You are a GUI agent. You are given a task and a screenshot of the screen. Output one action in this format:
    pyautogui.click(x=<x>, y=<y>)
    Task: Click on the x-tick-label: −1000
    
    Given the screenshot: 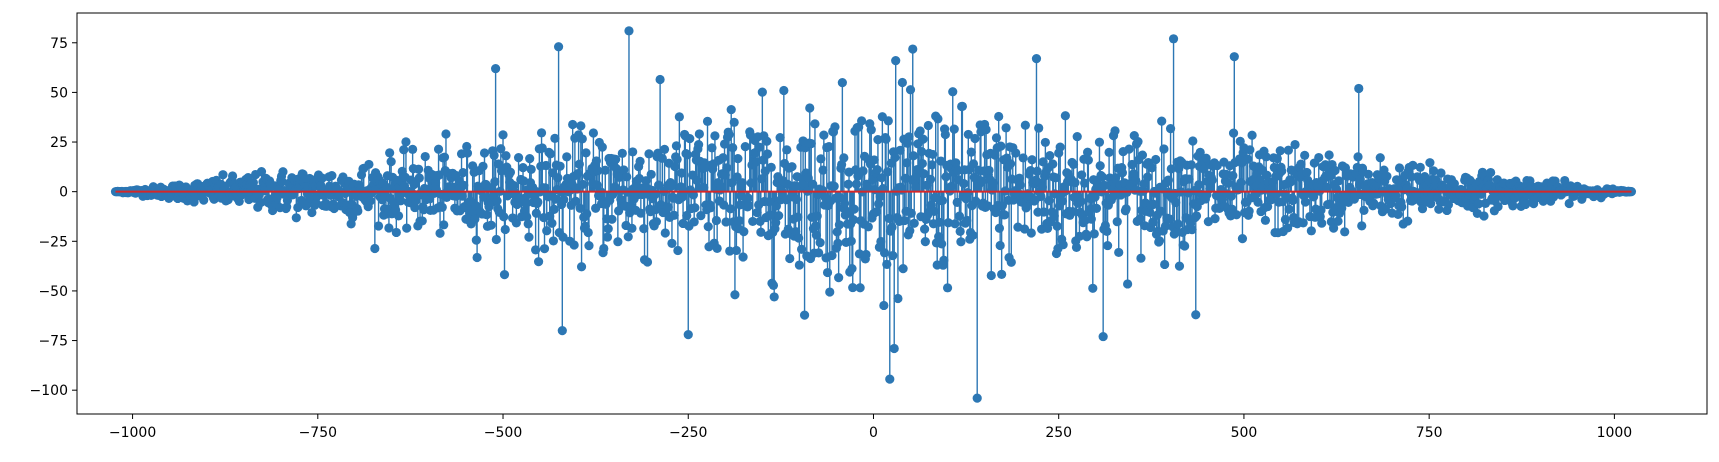 What is the action you would take?
    pyautogui.click(x=132, y=433)
    